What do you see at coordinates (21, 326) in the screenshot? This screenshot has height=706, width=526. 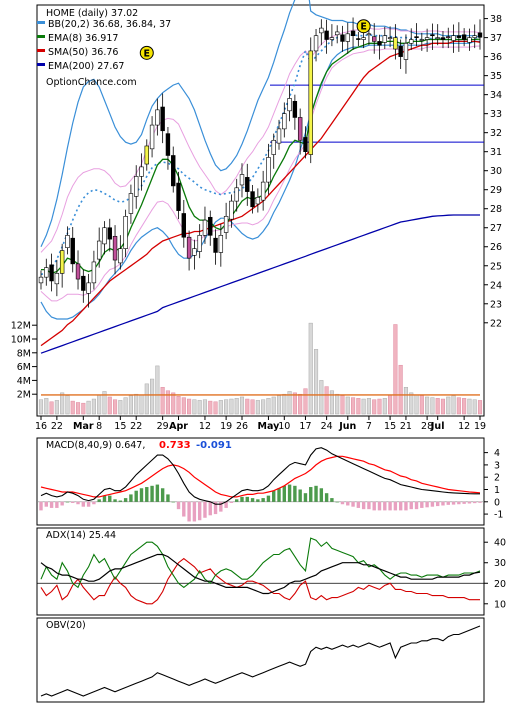 I see `volume-tick-label: 12M` at bounding box center [21, 326].